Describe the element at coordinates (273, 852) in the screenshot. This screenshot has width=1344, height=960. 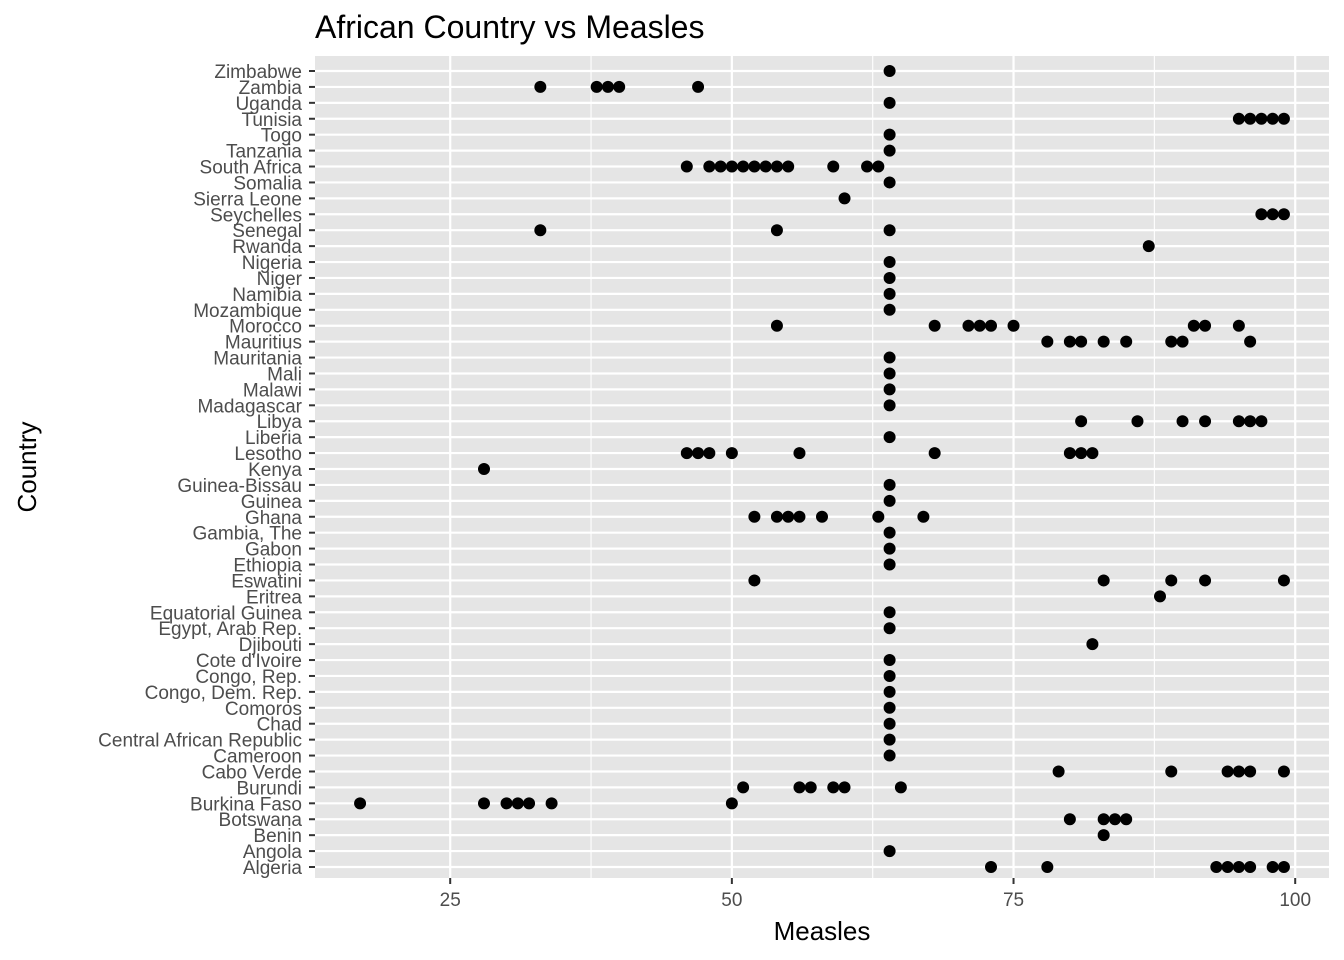
I see `y-tick-label-angola: Angola` at that location.